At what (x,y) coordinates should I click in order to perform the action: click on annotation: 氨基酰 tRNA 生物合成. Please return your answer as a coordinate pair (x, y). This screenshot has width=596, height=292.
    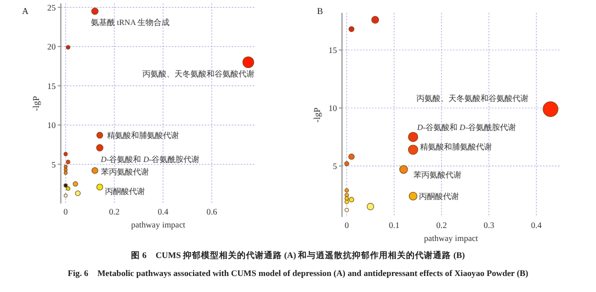
    Looking at the image, I should click on (130, 23).